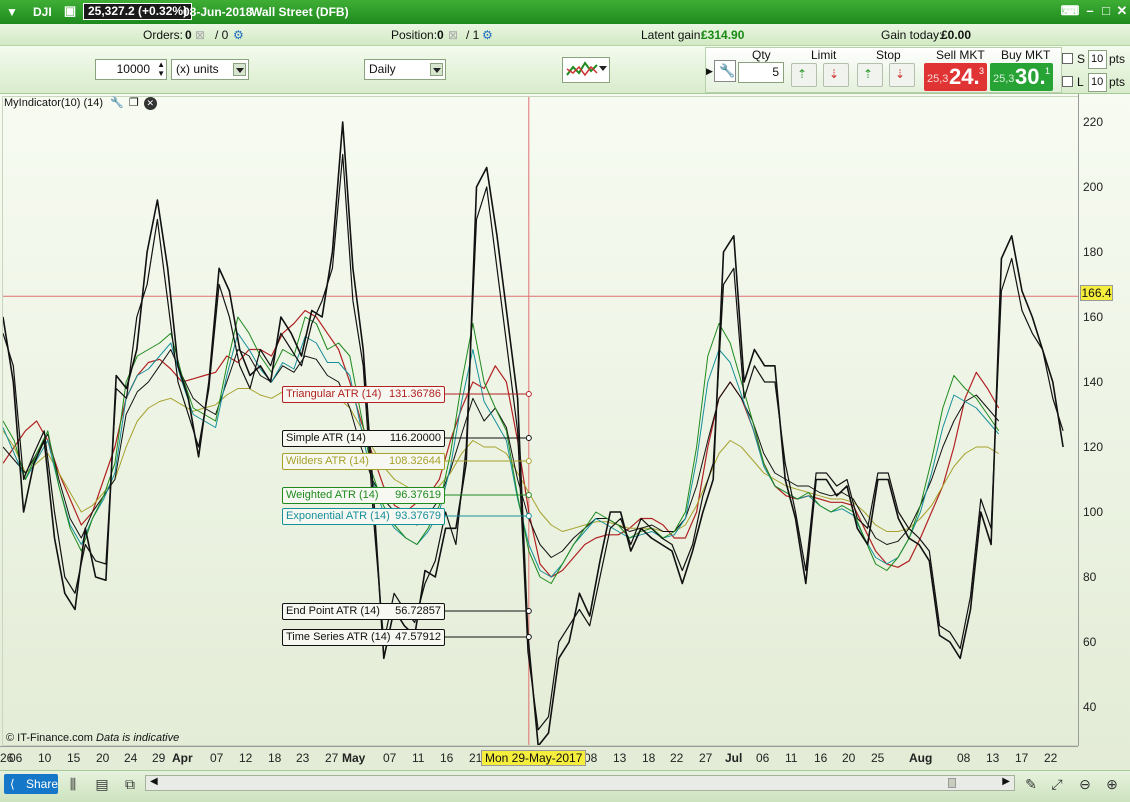 This screenshot has height=802, width=1130. What do you see at coordinates (49, 738) in the screenshot?
I see `footer-source: © IT-Finance.com` at bounding box center [49, 738].